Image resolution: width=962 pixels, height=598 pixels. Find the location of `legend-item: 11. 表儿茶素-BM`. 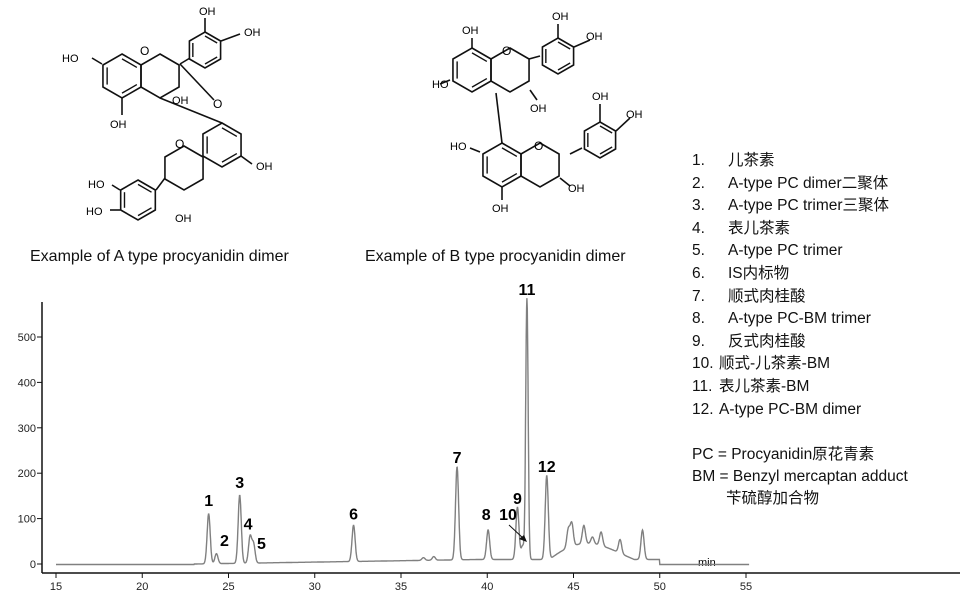

legend-item: 11. 表儿茶素-BM is located at coordinates (790, 387).